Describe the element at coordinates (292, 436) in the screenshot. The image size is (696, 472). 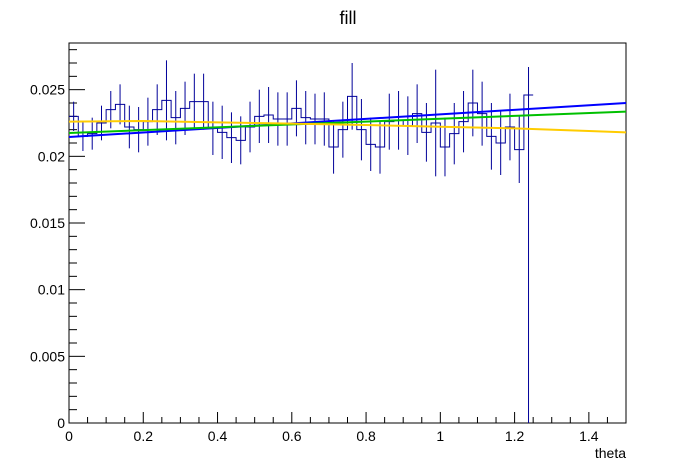
I see `x-tick-label: 0.6` at that location.